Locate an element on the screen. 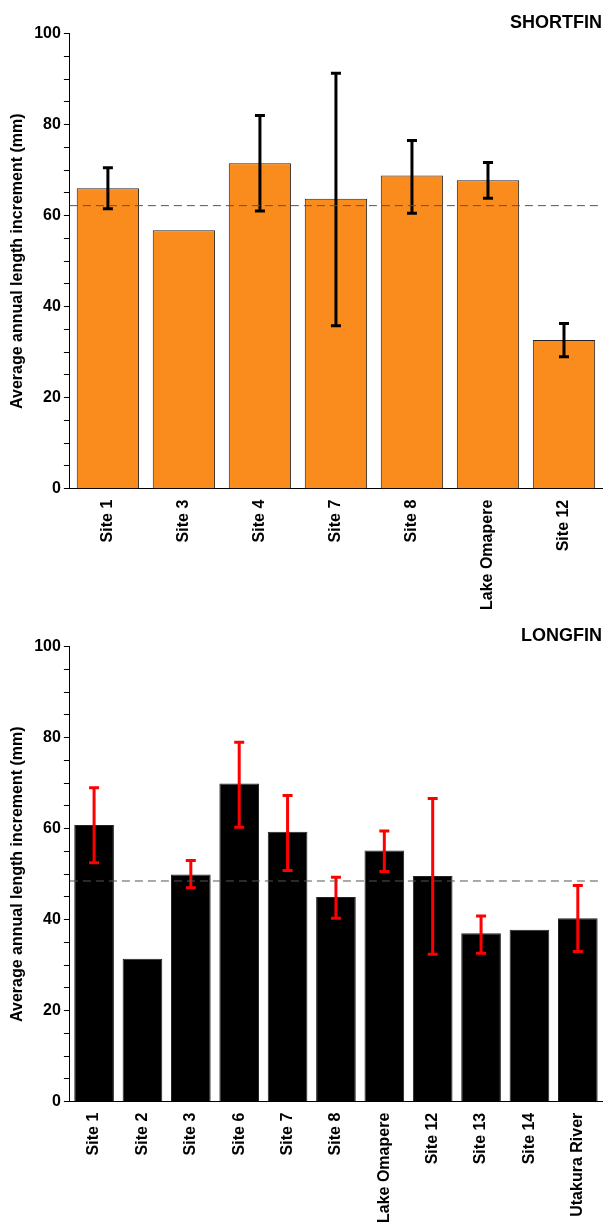  x-tick-label: Site 6 is located at coordinates (238, 1134).